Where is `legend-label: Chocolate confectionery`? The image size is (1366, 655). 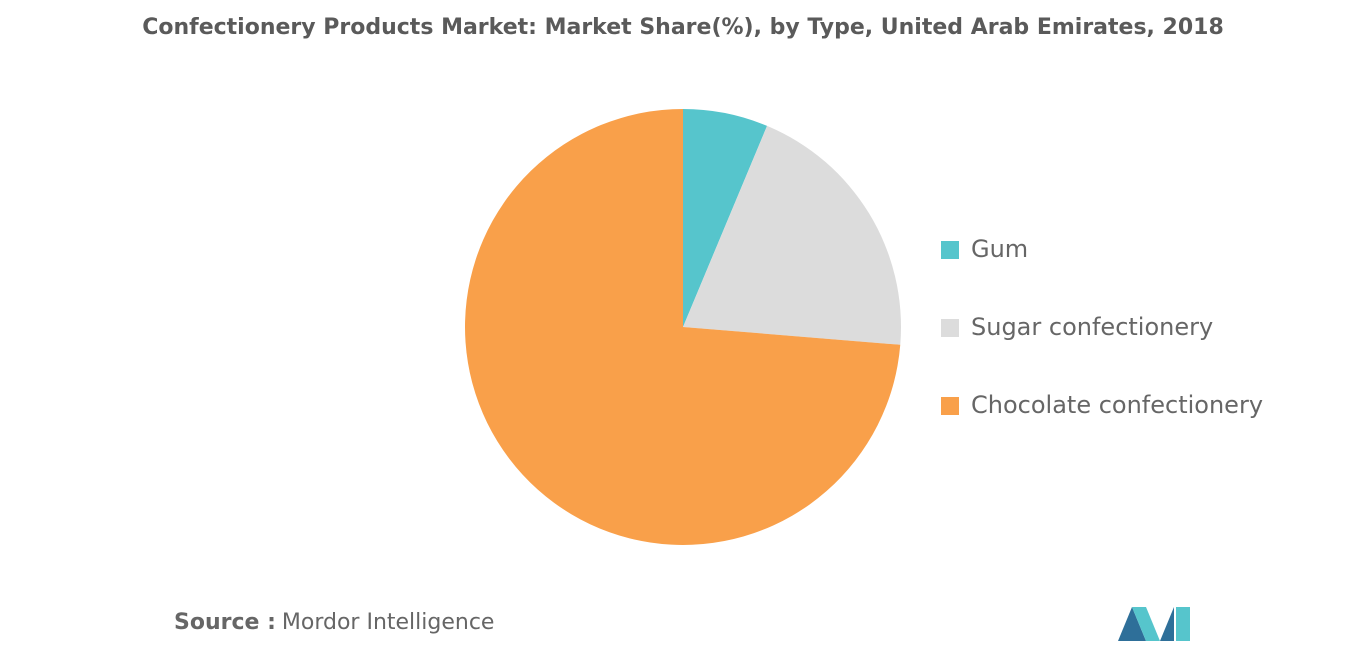 legend-label: Chocolate confectionery is located at coordinates (1117, 405).